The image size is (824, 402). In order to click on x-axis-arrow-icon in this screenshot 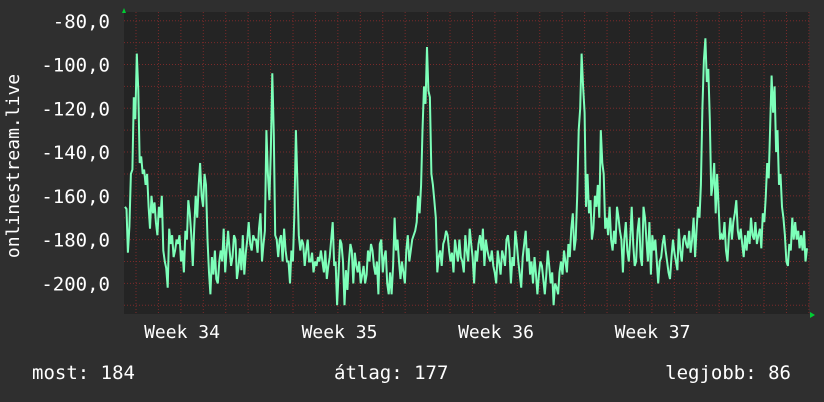, I will do `click(812, 315)`.